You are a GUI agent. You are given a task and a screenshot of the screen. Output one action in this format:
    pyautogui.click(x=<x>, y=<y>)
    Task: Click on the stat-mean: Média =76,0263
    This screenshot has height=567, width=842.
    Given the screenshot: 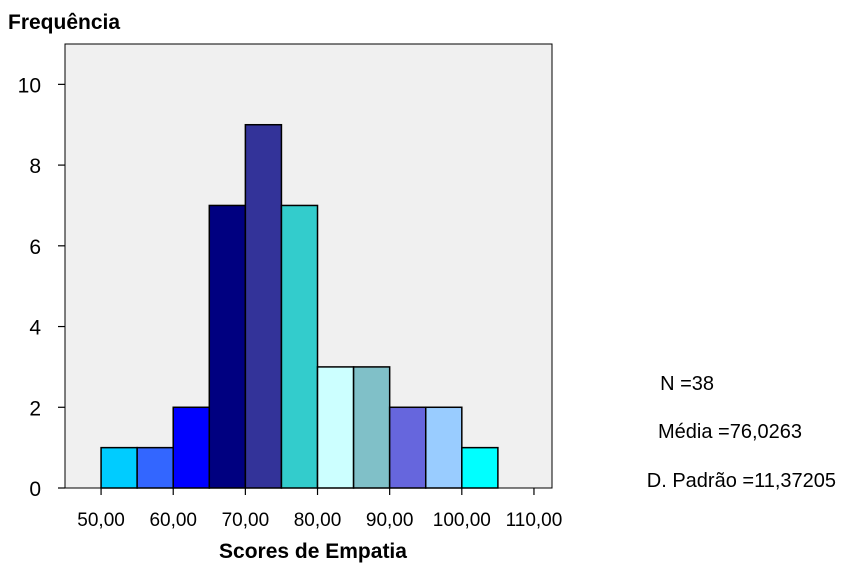 What is the action you would take?
    pyautogui.click(x=729, y=432)
    